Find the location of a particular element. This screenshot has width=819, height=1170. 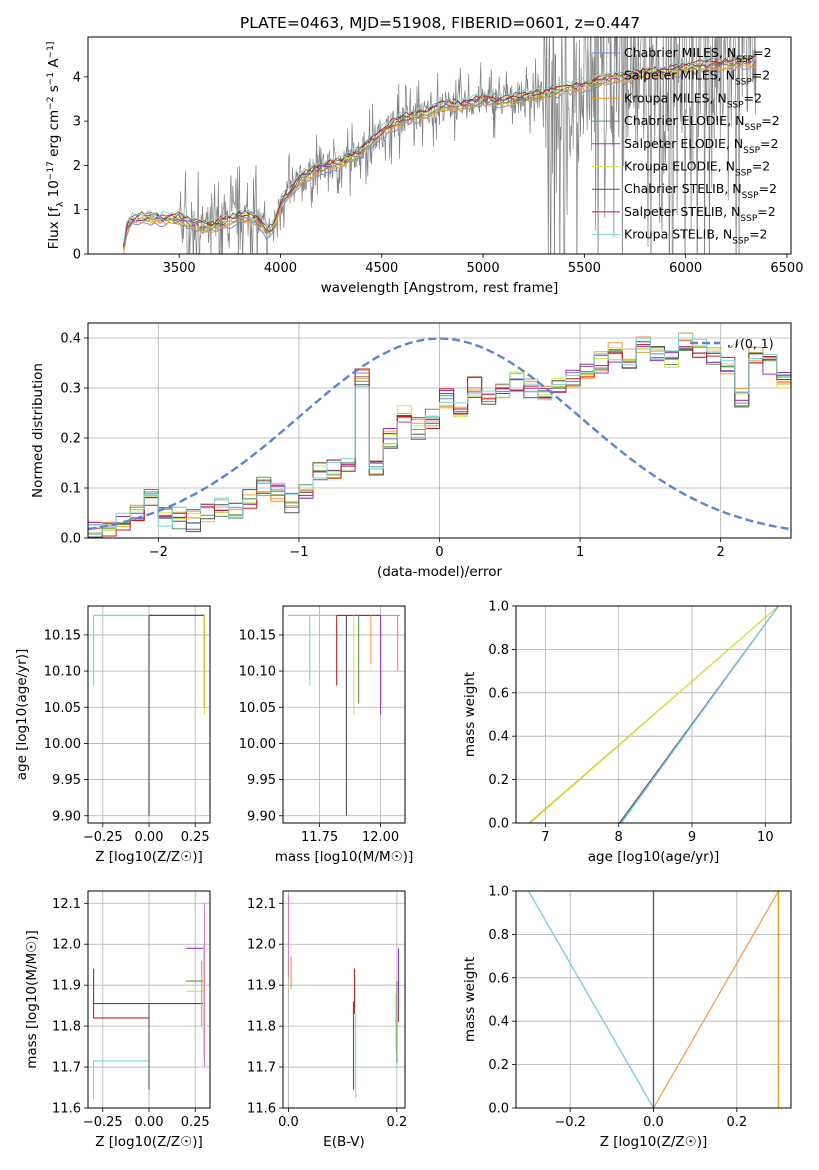

hist-chabrier-stelib is located at coordinates (439, 439).